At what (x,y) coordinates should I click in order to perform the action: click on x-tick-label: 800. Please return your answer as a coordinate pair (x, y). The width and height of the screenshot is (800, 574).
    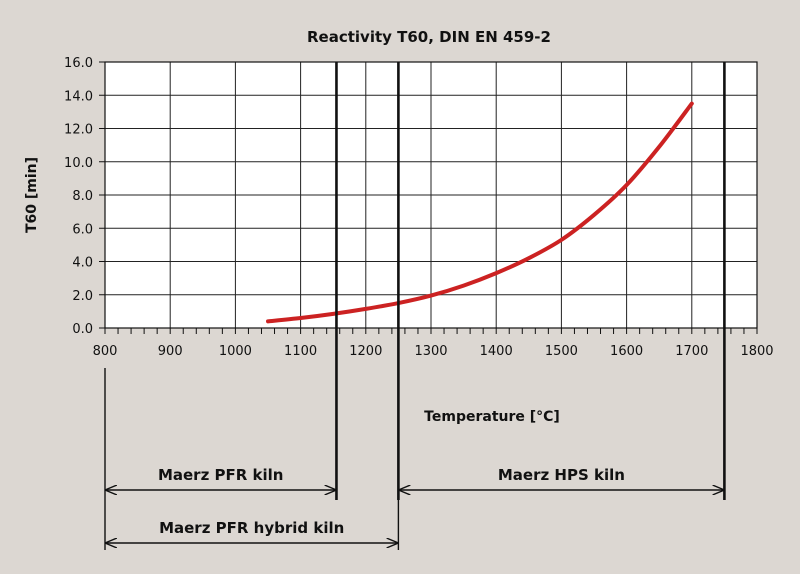
    Looking at the image, I should click on (105, 351).